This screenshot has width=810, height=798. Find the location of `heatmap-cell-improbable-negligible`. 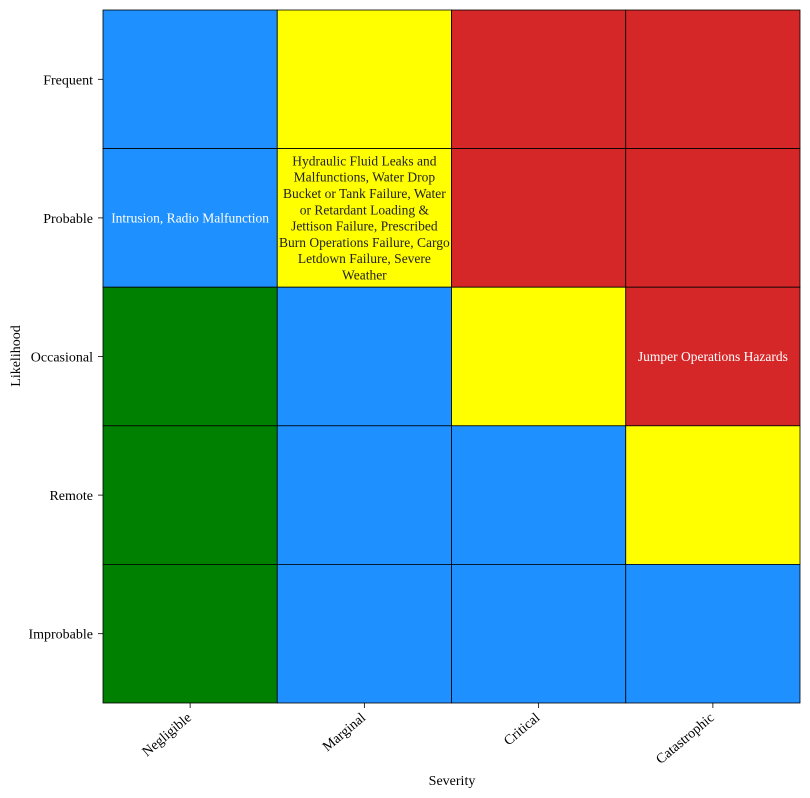

heatmap-cell-improbable-negligible is located at coordinates (190, 634).